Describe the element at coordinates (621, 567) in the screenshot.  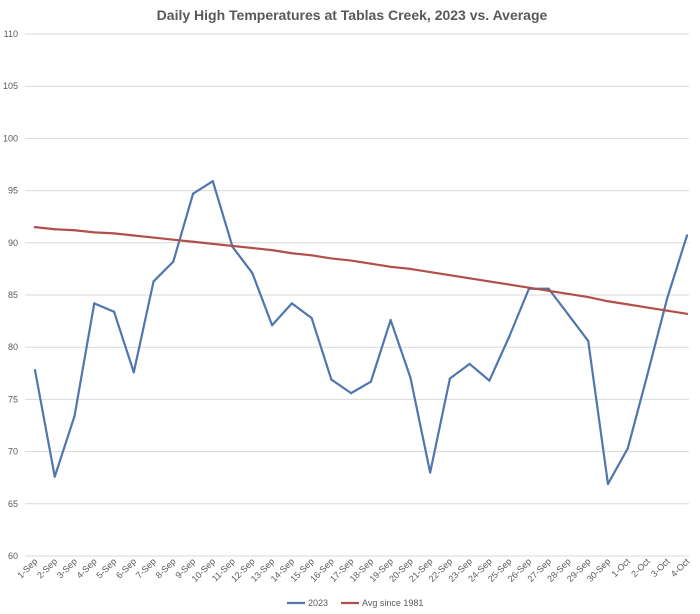
I see `x-tick-label: 1-Oct` at that location.